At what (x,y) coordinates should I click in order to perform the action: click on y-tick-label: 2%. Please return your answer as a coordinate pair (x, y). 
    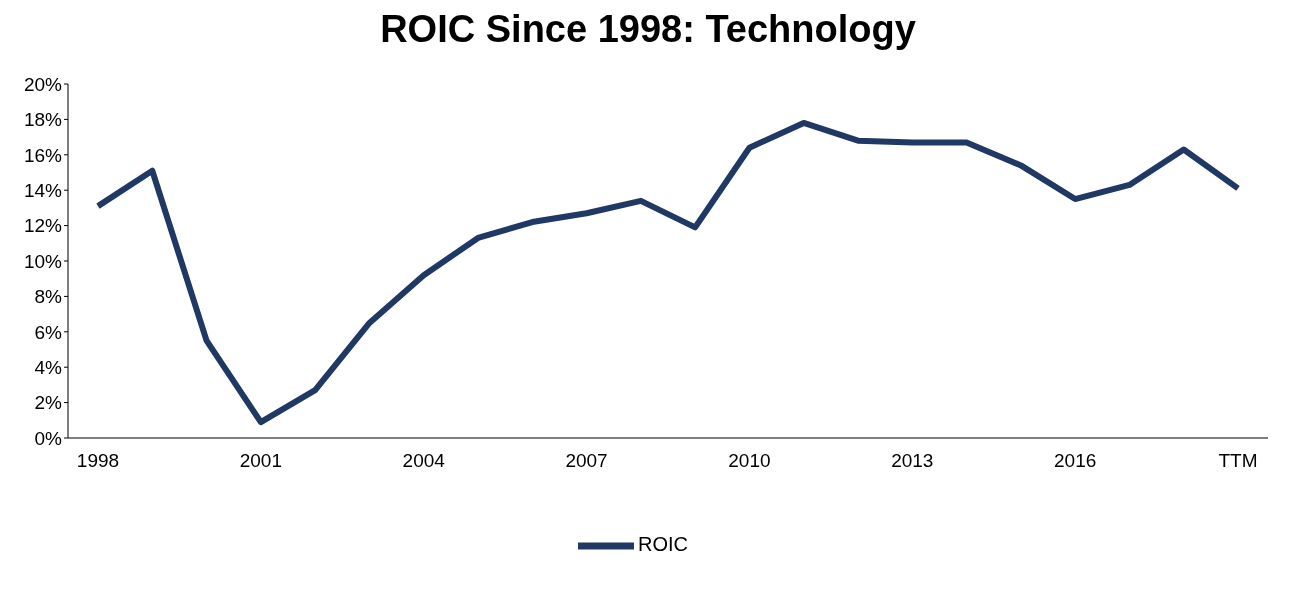
    Looking at the image, I should click on (48, 403).